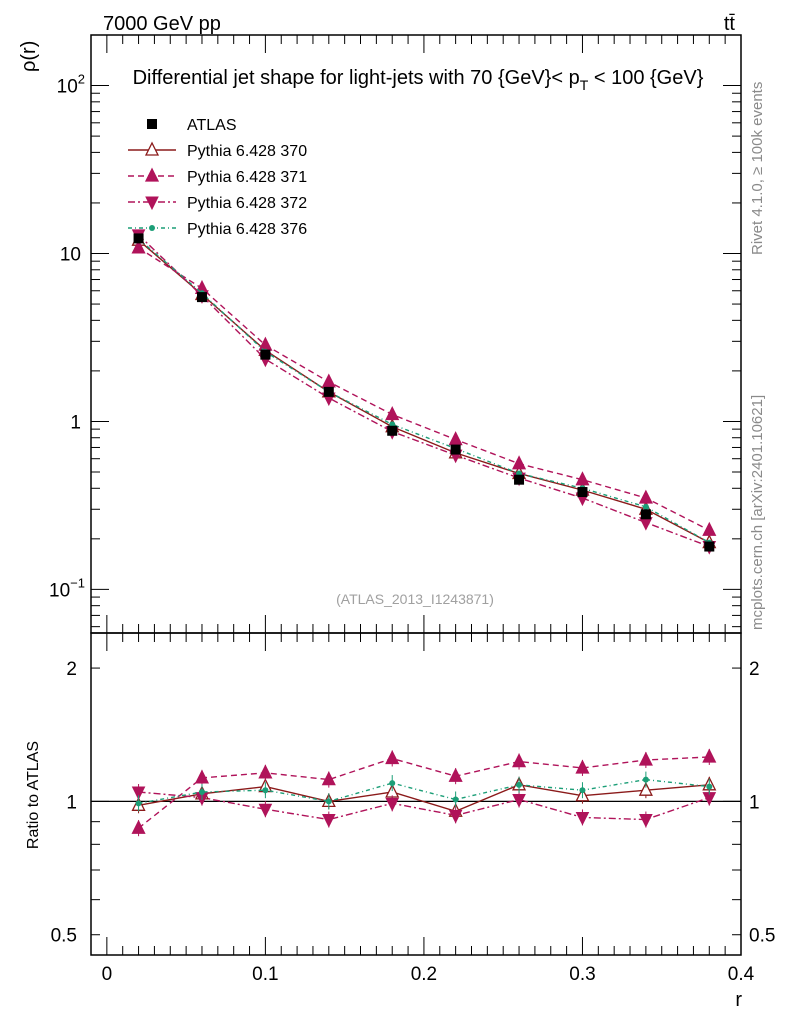 This screenshot has width=786, height=1024. What do you see at coordinates (754, 802) in the screenshot?
I see `ratio-y-tick-label-right: 1` at bounding box center [754, 802].